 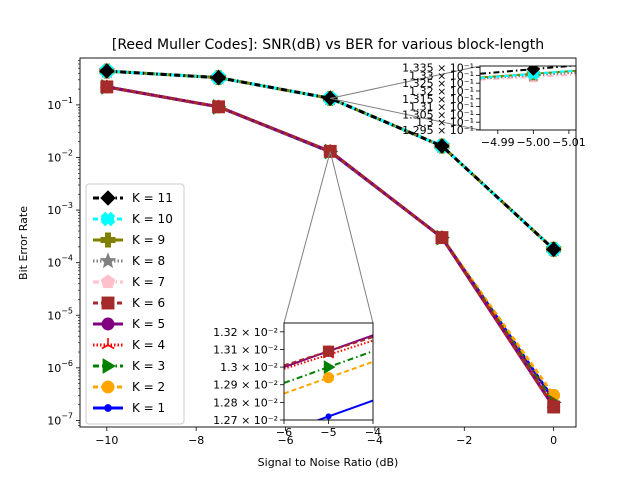 What do you see at coordinates (60, 209) in the screenshot?
I see `y-tick-label: 10⁻³` at bounding box center [60, 209].